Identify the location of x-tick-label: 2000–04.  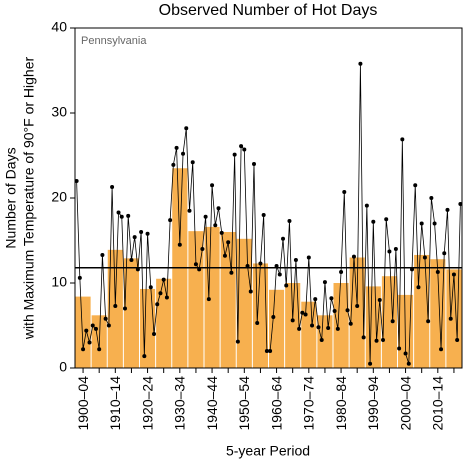
(405, 403).